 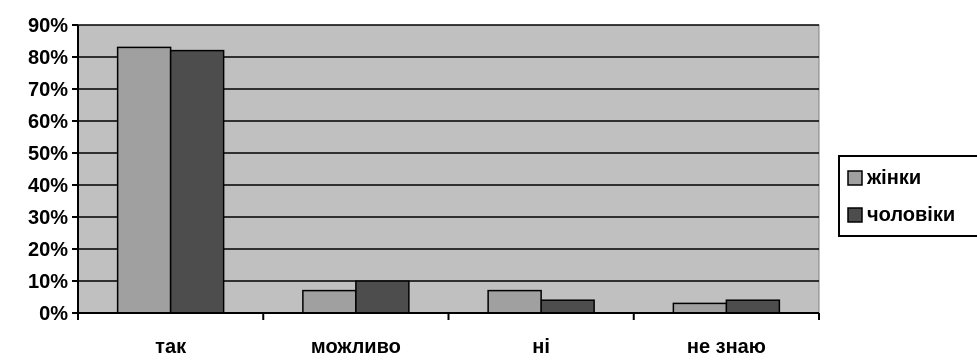 I want to click on y-tick-label: 40%, so click(x=48, y=186).